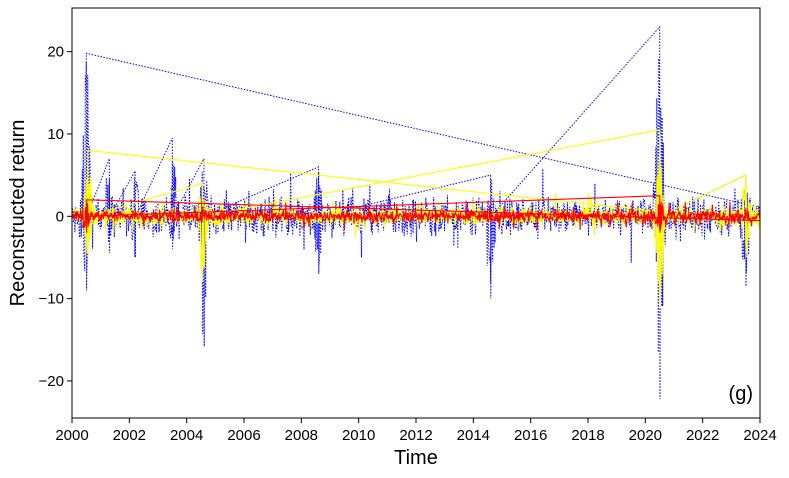  What do you see at coordinates (55, 134) in the screenshot?
I see `y-tick-label: 10` at bounding box center [55, 134].